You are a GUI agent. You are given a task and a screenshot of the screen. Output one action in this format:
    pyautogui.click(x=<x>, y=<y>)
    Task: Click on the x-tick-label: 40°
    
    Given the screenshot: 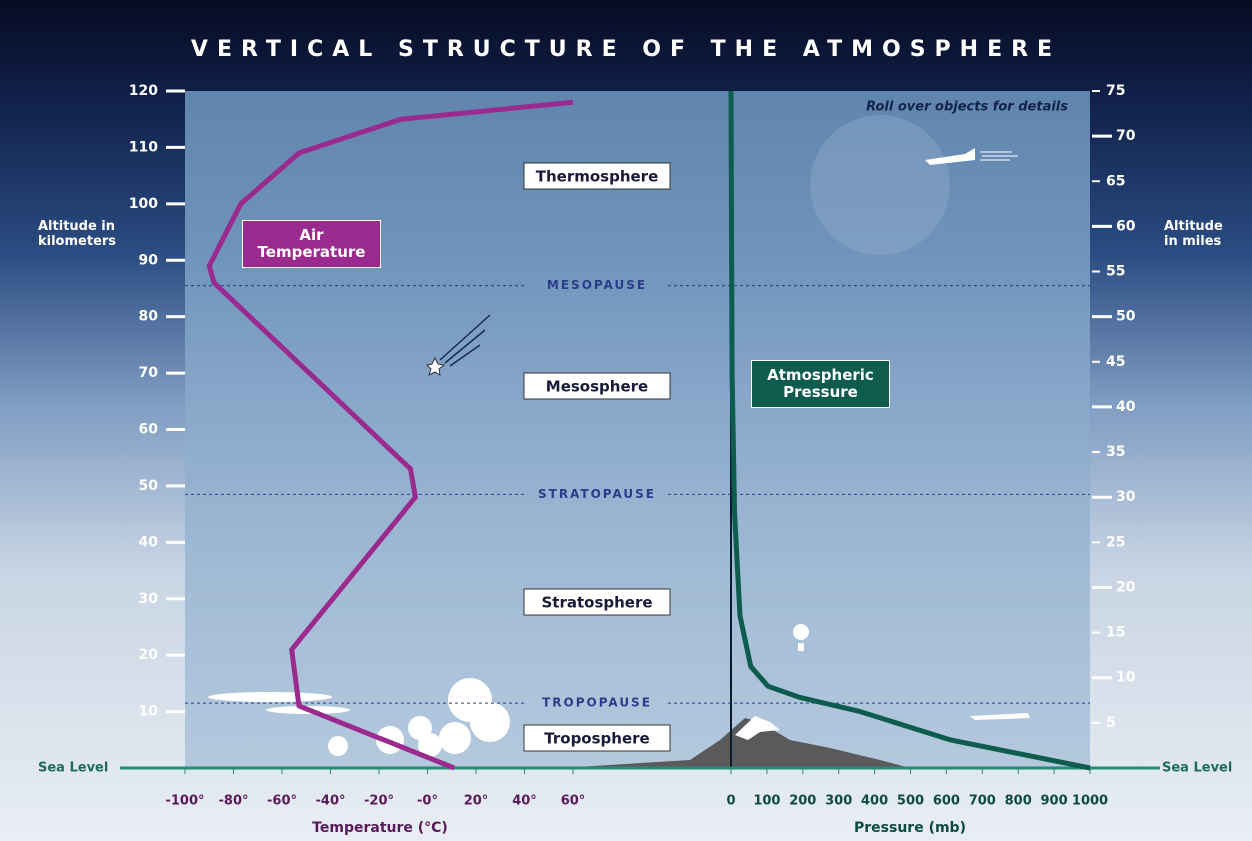 What is the action you would take?
    pyautogui.click(x=524, y=801)
    